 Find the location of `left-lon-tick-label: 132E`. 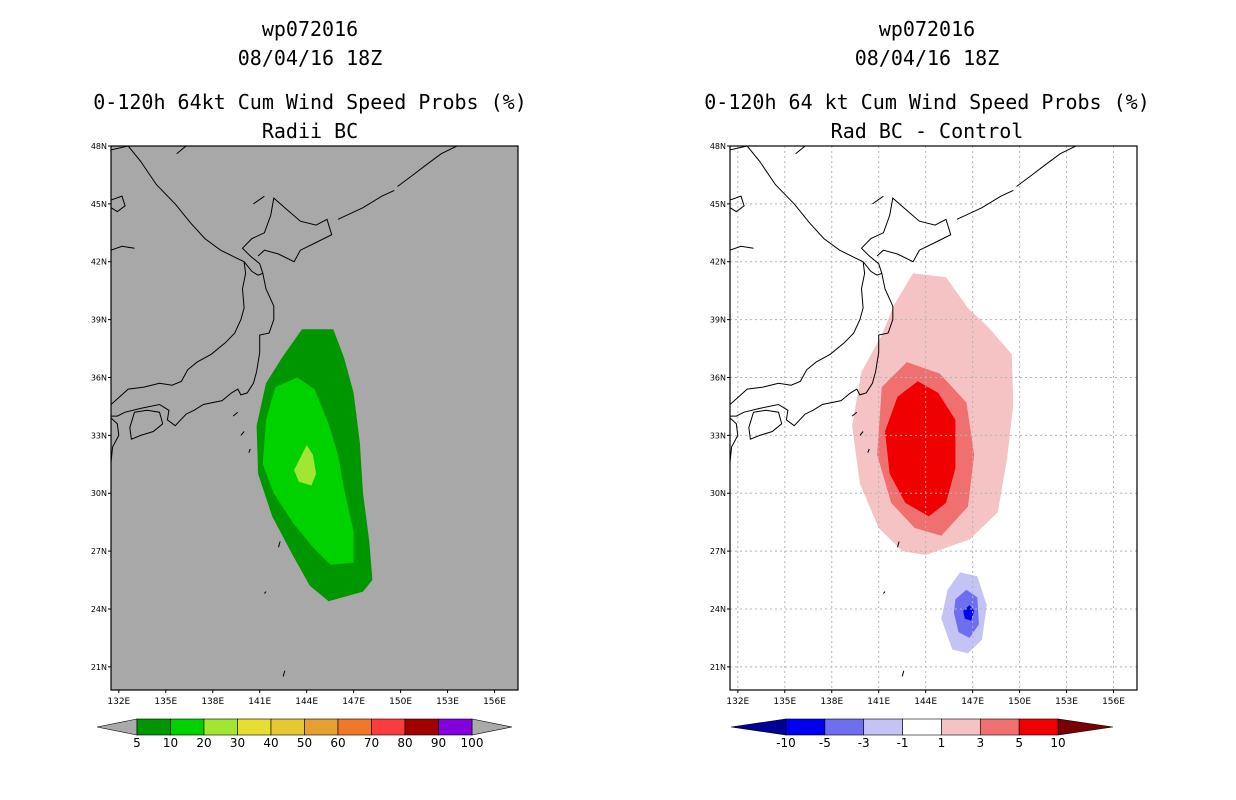

left-lon-tick-label: 132E is located at coordinates (118, 702).